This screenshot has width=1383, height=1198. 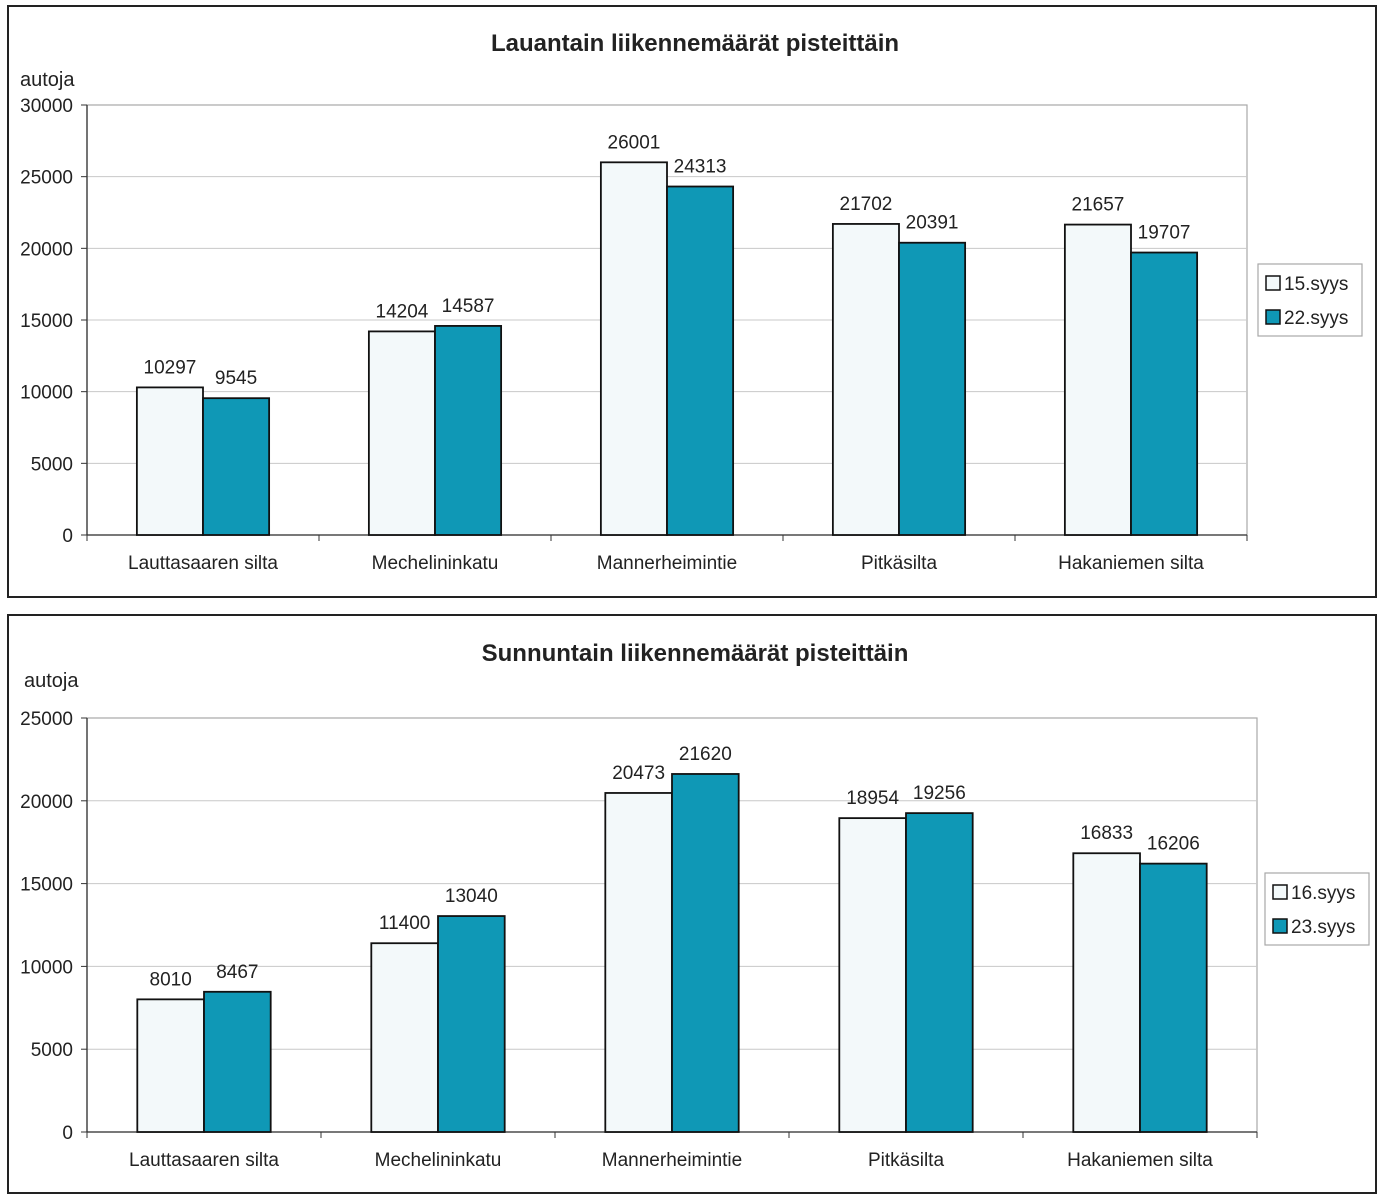 What do you see at coordinates (939, 793) in the screenshot?
I see `data-label: 19256` at bounding box center [939, 793].